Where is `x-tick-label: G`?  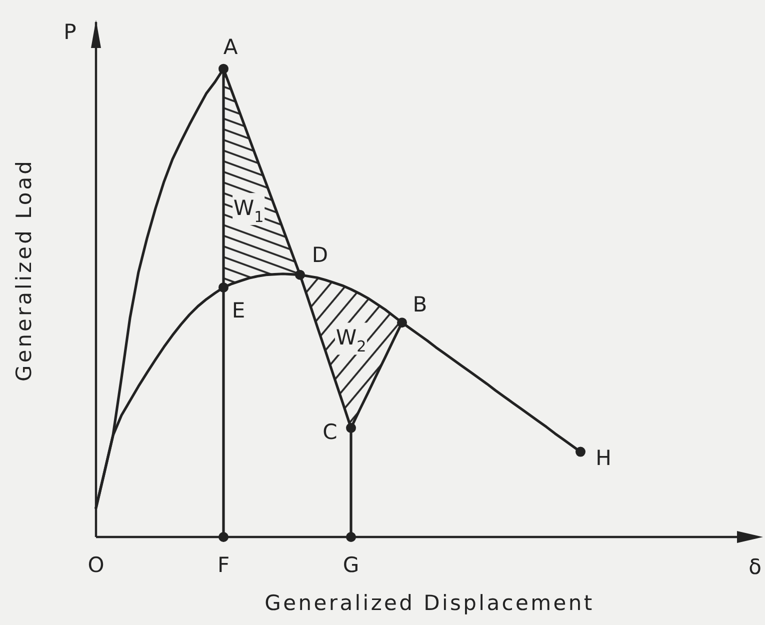
x-tick-label: G is located at coordinates (351, 564).